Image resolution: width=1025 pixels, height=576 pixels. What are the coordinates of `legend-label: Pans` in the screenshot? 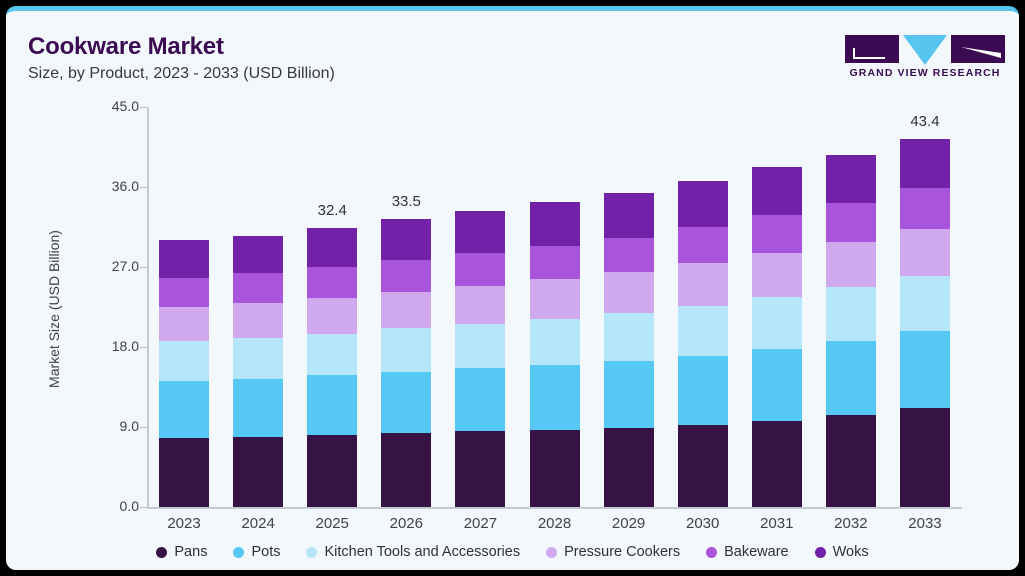 It's located at (191, 552).